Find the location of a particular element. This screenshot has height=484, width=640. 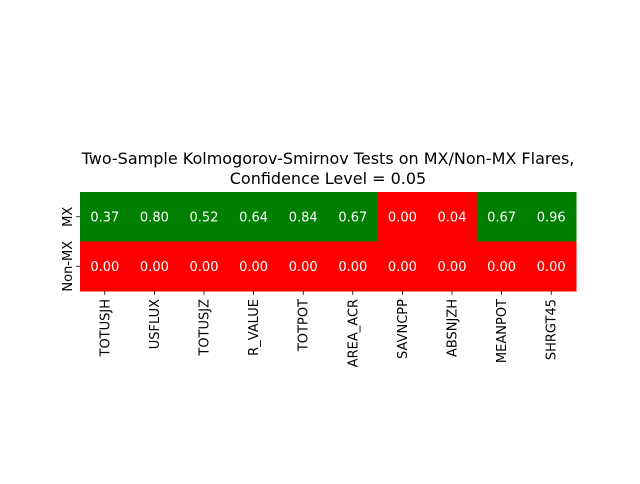

x-tick-label: TOTUSJZ is located at coordinates (205, 328).